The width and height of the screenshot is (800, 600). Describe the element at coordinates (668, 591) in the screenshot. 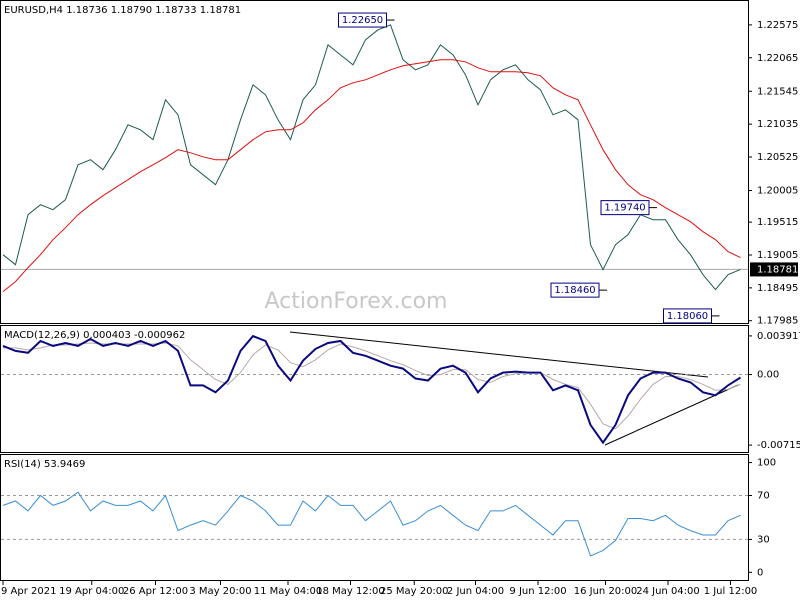

I see `x-tick-label: 24 Jun 04:00` at that location.